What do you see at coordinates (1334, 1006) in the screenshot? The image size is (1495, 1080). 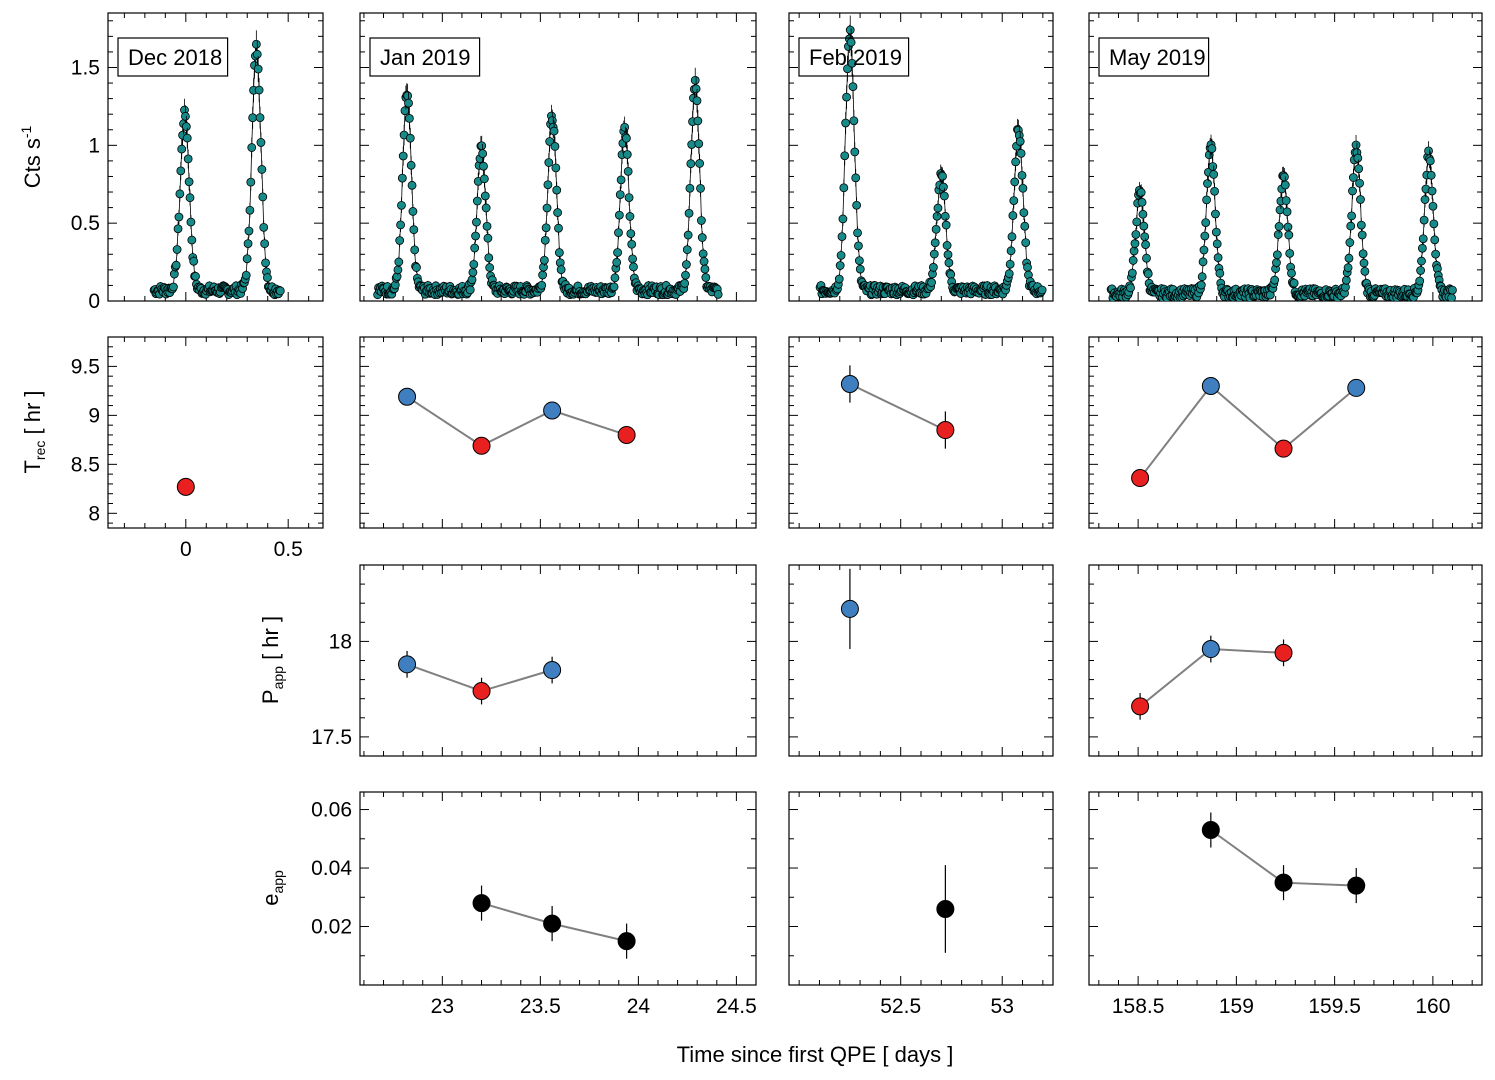 I see `x-tick-label: 159.5` at bounding box center [1334, 1006].